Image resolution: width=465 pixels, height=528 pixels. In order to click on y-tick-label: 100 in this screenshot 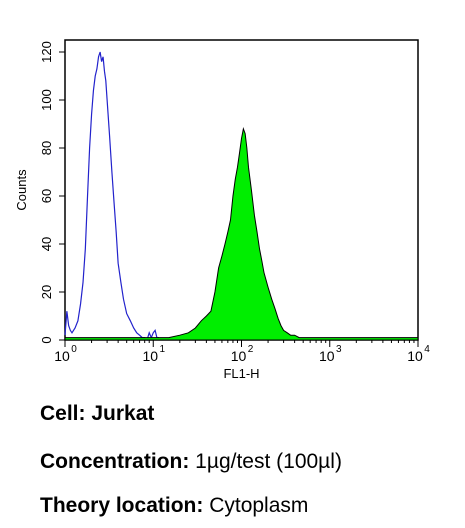, I will do `click(46, 100)`.